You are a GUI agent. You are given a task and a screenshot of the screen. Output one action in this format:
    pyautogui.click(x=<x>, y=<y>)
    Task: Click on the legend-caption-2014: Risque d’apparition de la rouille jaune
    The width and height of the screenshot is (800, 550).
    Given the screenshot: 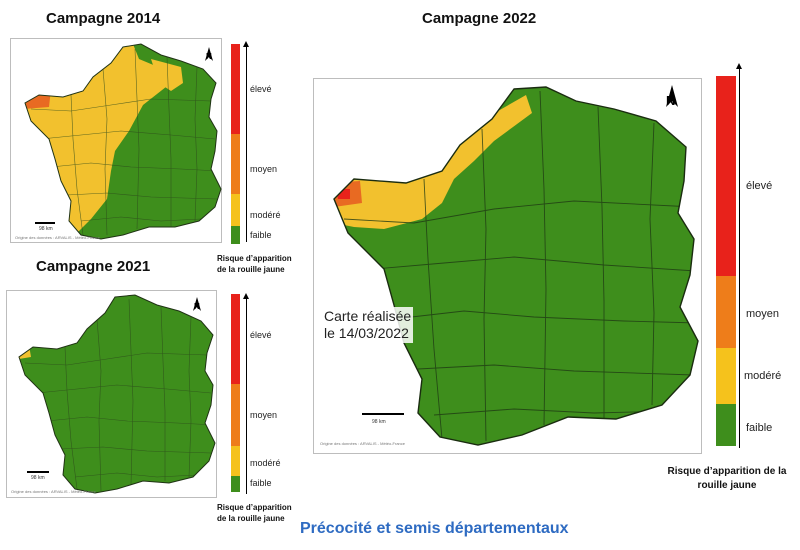 What is the action you would take?
    pyautogui.click(x=254, y=264)
    